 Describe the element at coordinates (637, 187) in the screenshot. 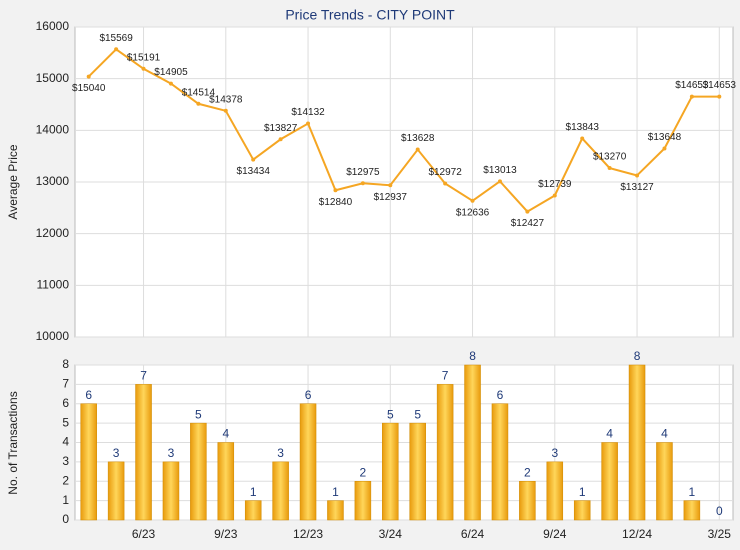

I see `value-label: $13127` at that location.